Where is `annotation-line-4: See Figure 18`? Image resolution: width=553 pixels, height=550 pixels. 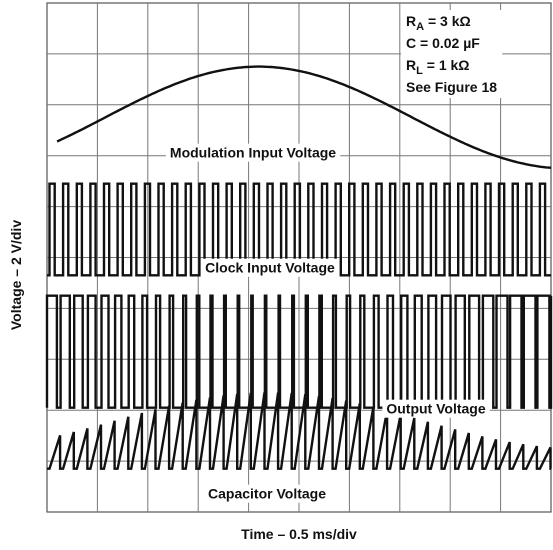 annotation-line-4: See Figure 18 is located at coordinates (451, 87).